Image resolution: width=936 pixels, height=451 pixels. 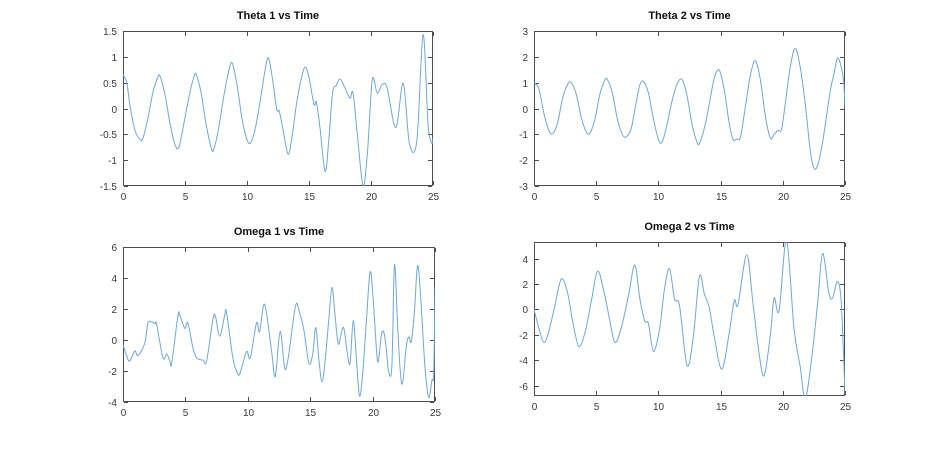 I want to click on svg-text: 0.5, so click(x=110, y=84).